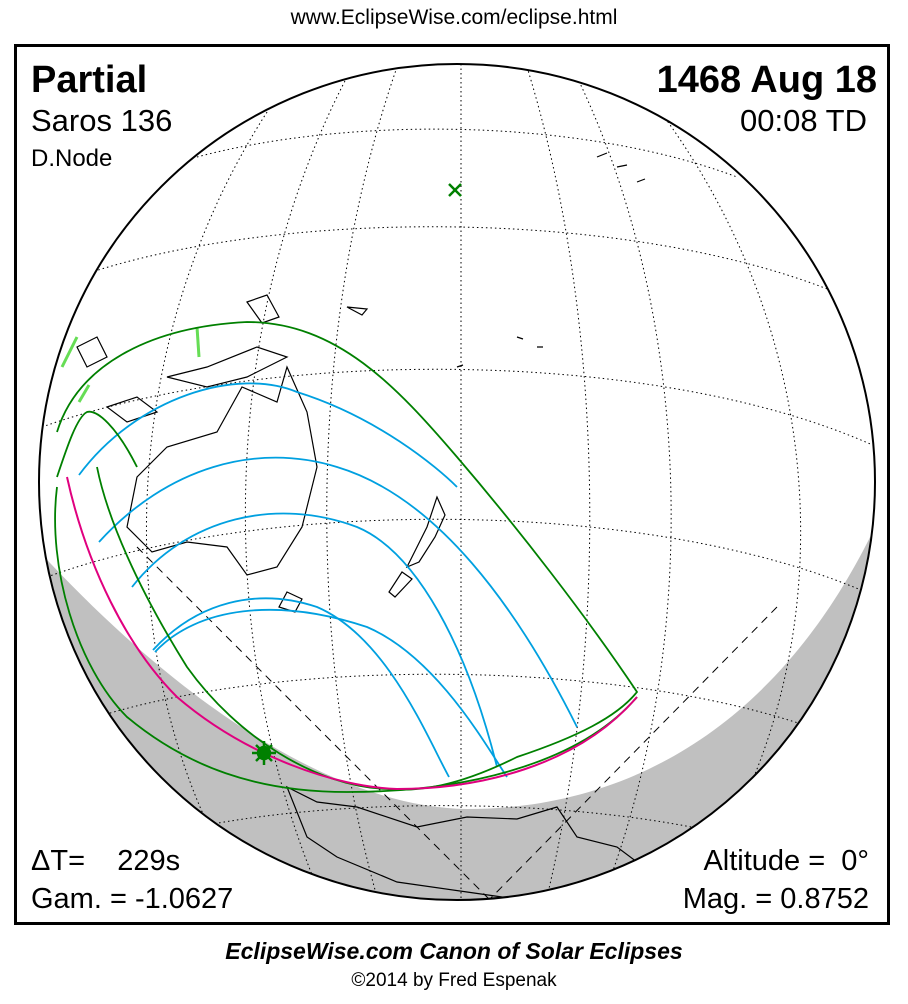 This screenshot has width=908, height=1004. I want to click on eclipse-type: Partial, so click(89, 80).